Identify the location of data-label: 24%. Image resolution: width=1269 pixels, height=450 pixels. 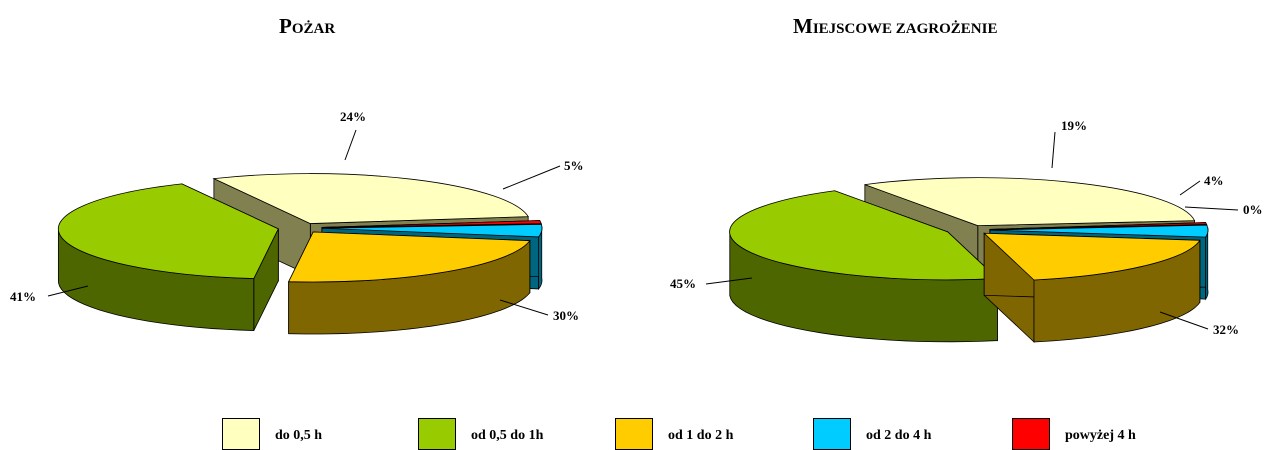
(353, 116).